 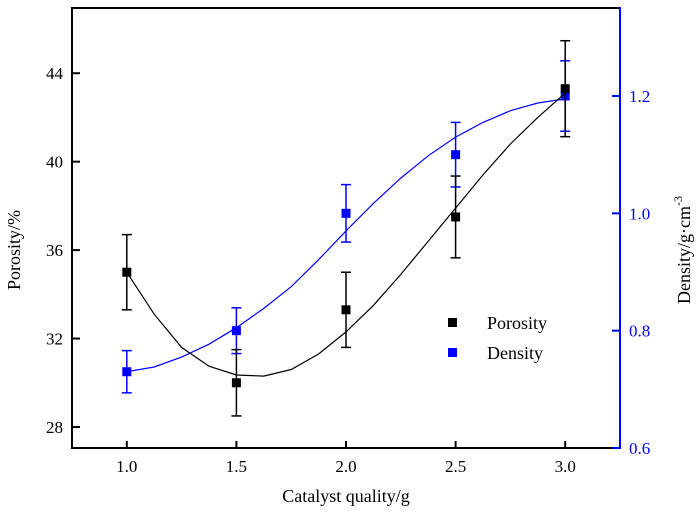 I want to click on y-left-tick-label: 44, so click(x=55, y=73).